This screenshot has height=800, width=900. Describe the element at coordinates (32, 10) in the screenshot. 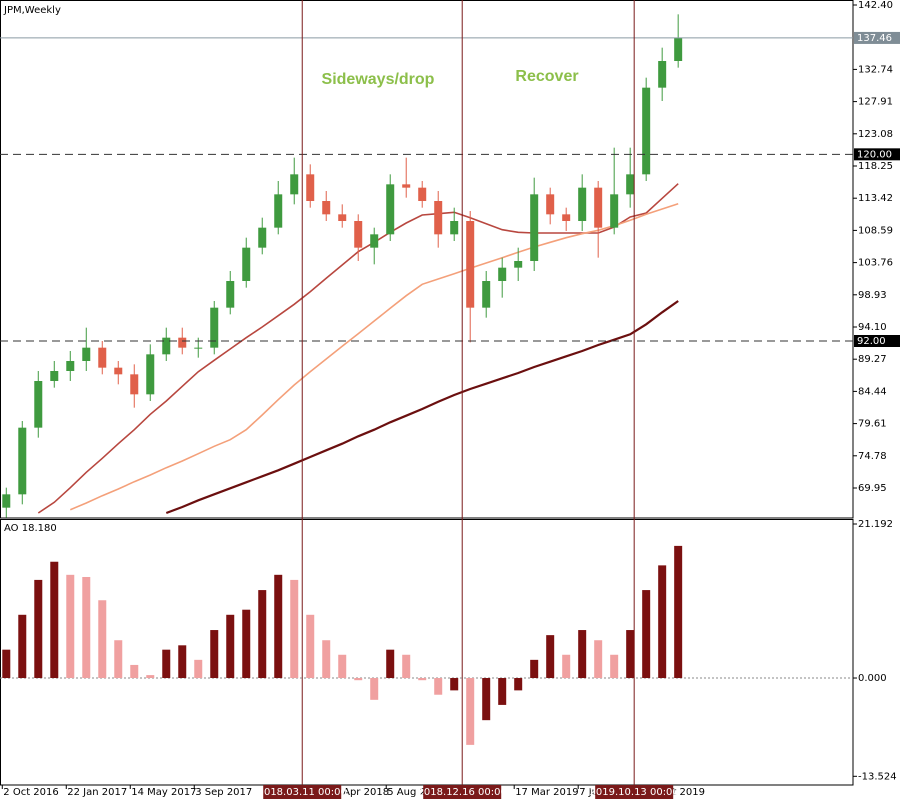

I see `chart-title: JPM,Weekly` at that location.